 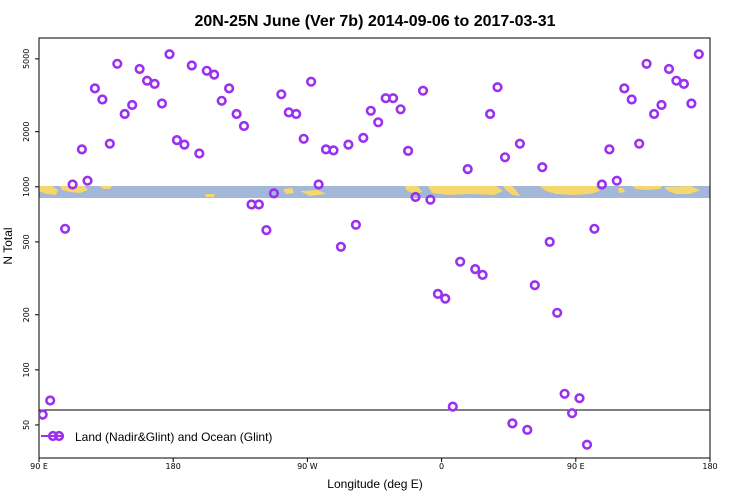 I want to click on y-axis-label: N Total, so click(x=8, y=245).